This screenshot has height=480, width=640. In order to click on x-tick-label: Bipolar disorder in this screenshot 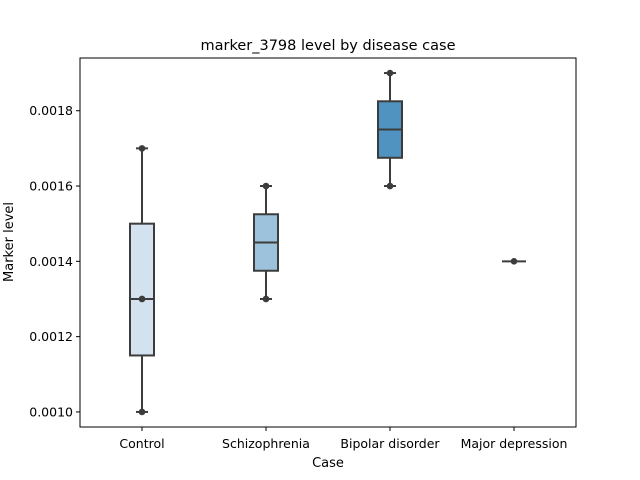, I will do `click(390, 443)`.